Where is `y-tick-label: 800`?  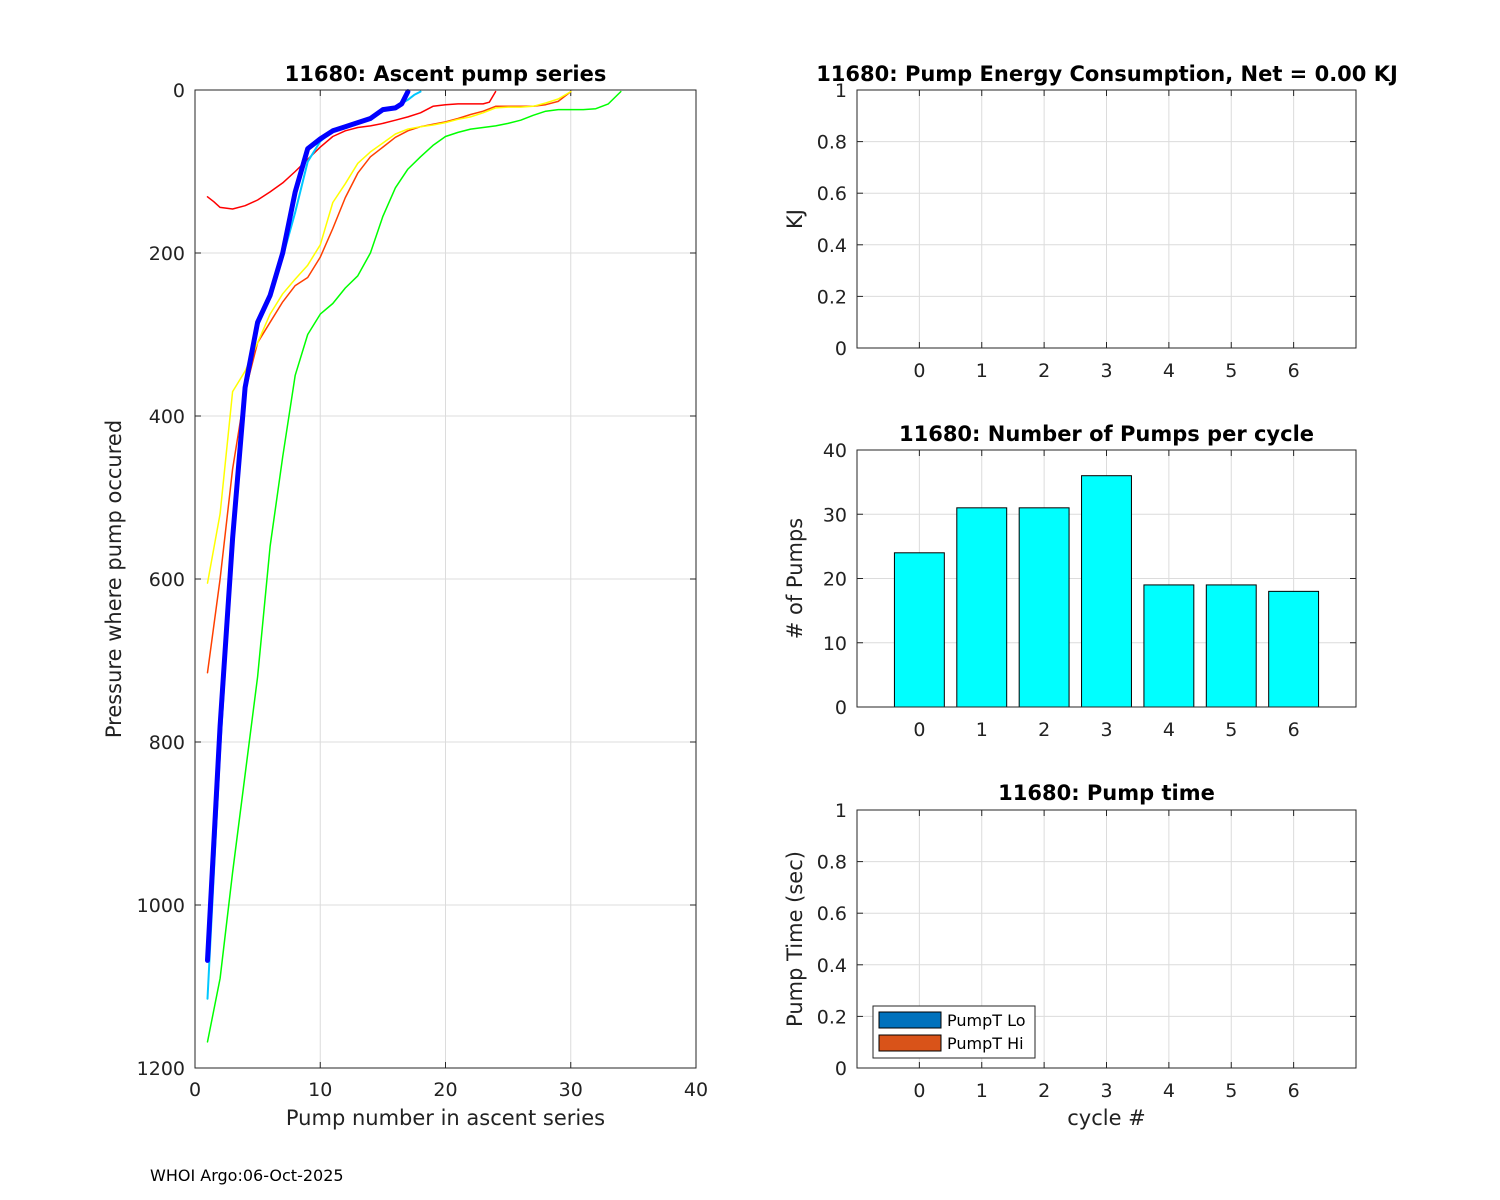
y-tick-label: 800 is located at coordinates (167, 743).